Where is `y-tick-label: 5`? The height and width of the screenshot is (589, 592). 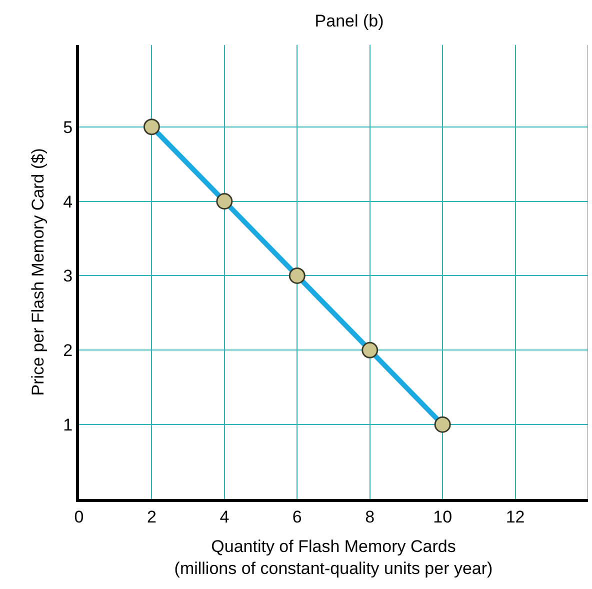 y-tick-label: 5 is located at coordinates (68, 127).